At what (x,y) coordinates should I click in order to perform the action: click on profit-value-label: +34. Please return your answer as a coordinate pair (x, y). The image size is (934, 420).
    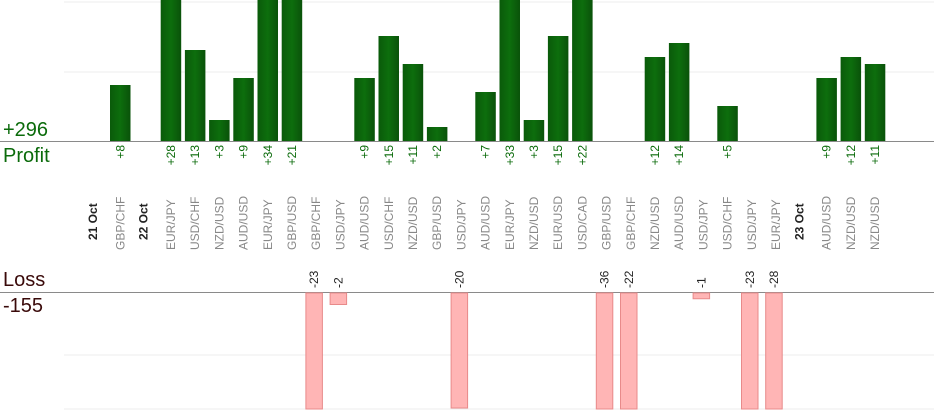
    Looking at the image, I should click on (268, 155).